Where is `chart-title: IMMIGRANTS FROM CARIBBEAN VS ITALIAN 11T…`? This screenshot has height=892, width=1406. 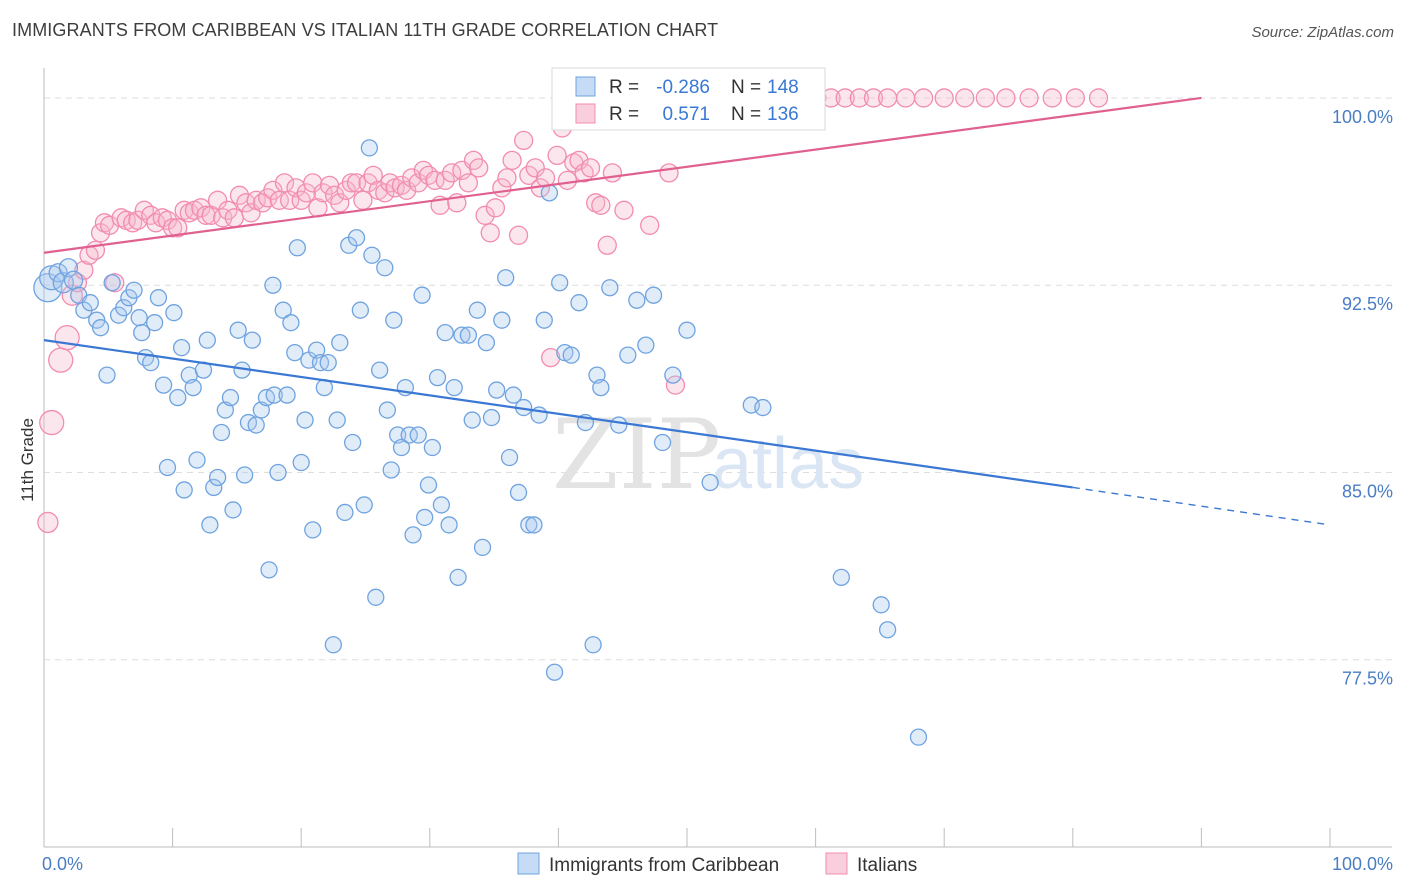
chart-title: IMMIGRANTS FROM CARIBBEAN VS ITALIAN 11T… is located at coordinates (365, 30).